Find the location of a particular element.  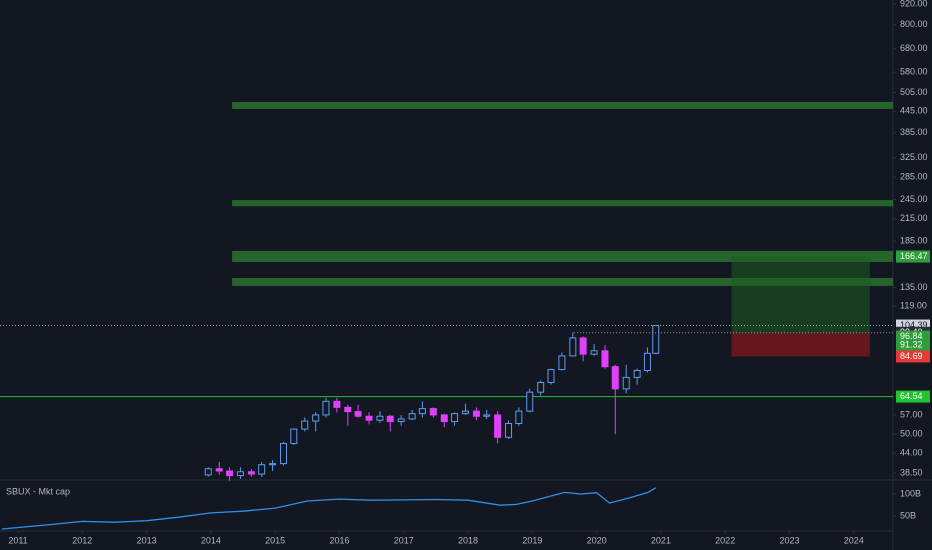

y-tick-label: 800.00 is located at coordinates (914, 24).